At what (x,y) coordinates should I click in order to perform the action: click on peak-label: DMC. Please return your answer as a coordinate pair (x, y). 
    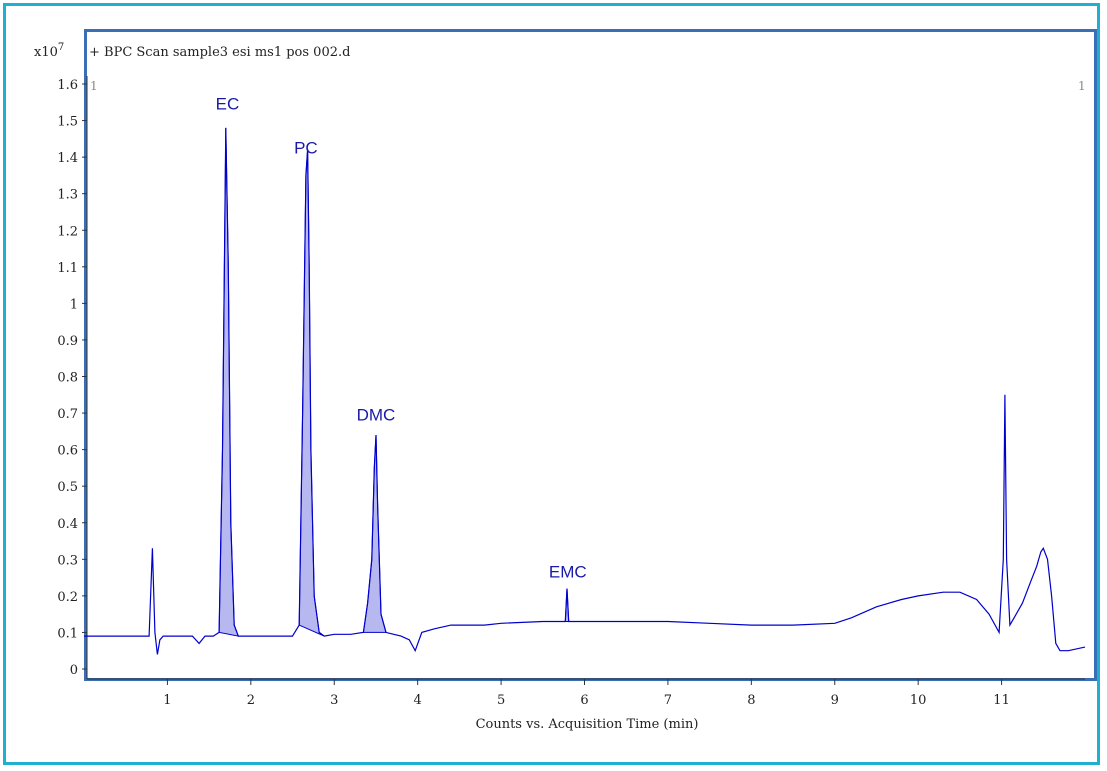
    Looking at the image, I should click on (376, 414).